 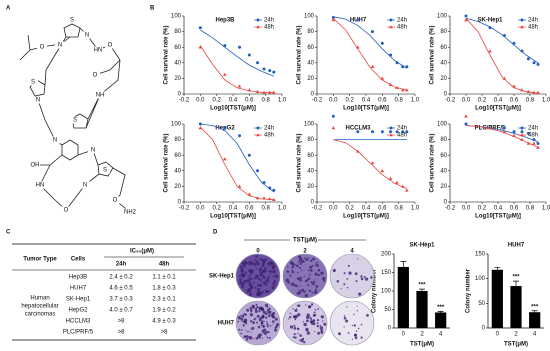 I want to click on y-tick-label: 80, so click(x=310, y=140).